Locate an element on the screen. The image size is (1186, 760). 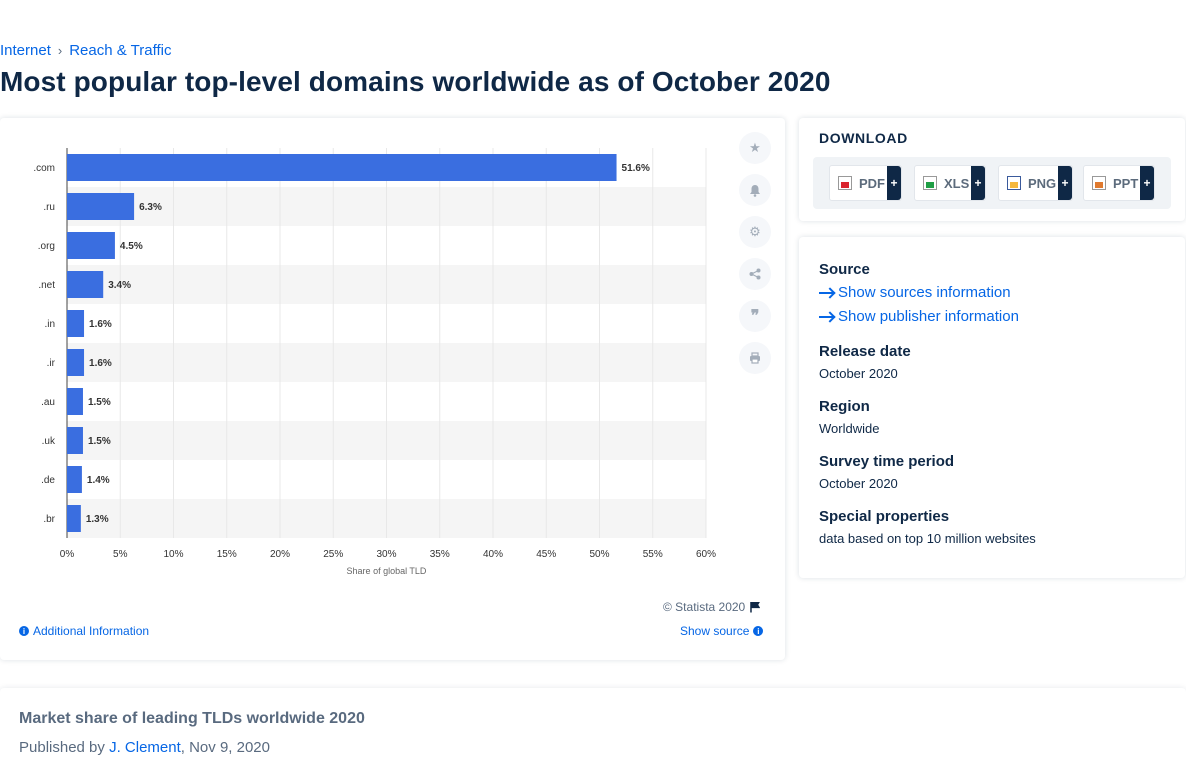
chart-copyright: © Statista 2020 is located at coordinates (712, 607).